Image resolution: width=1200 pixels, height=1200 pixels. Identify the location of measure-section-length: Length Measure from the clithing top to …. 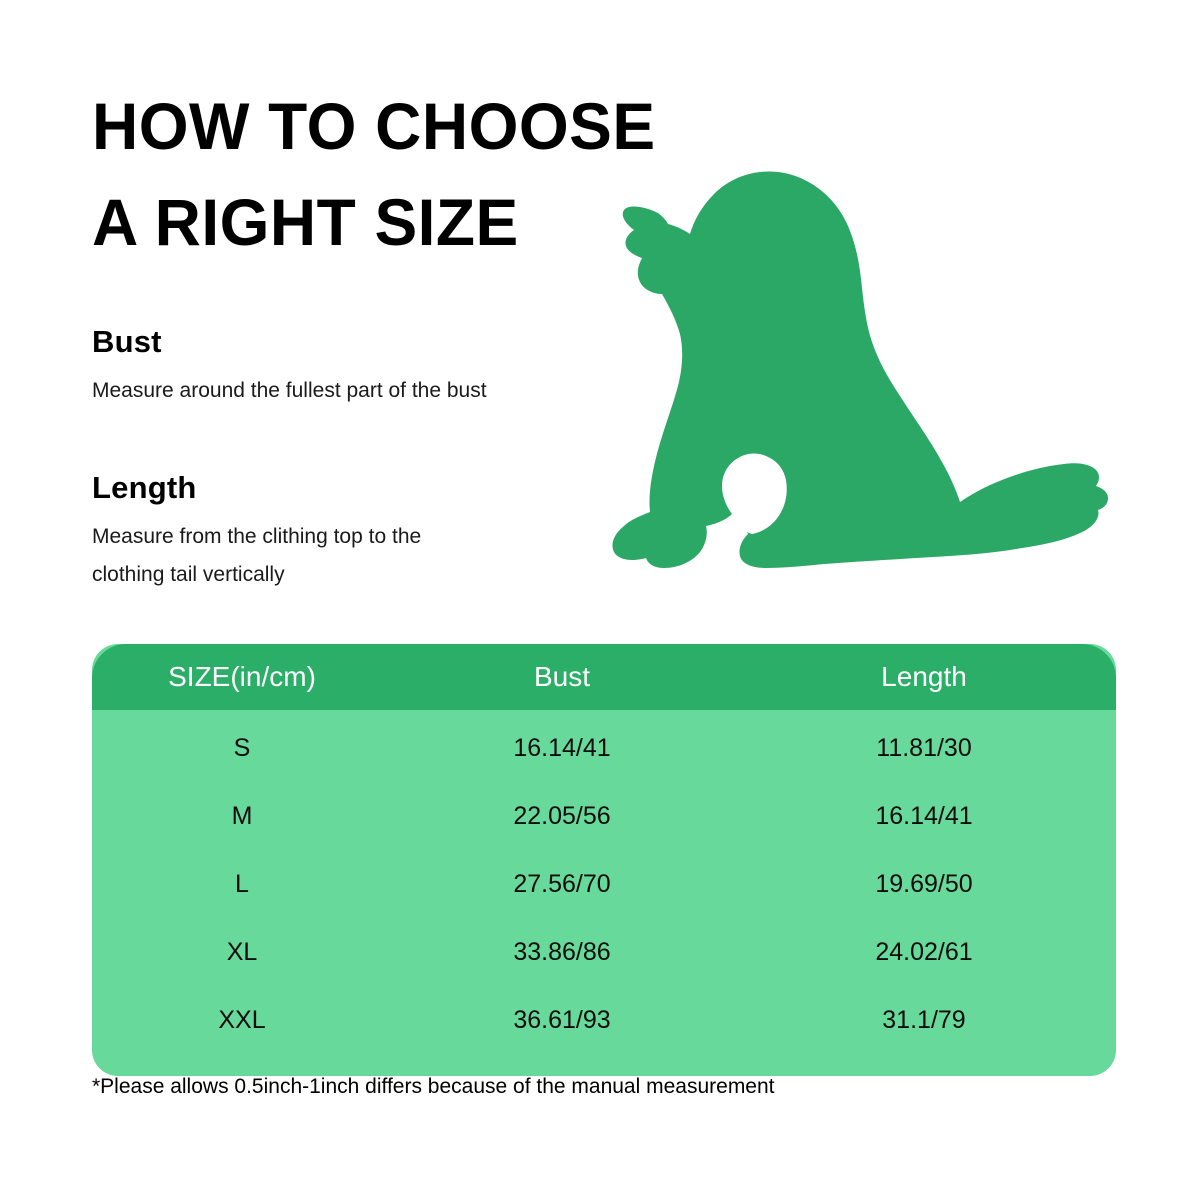
(352, 531).